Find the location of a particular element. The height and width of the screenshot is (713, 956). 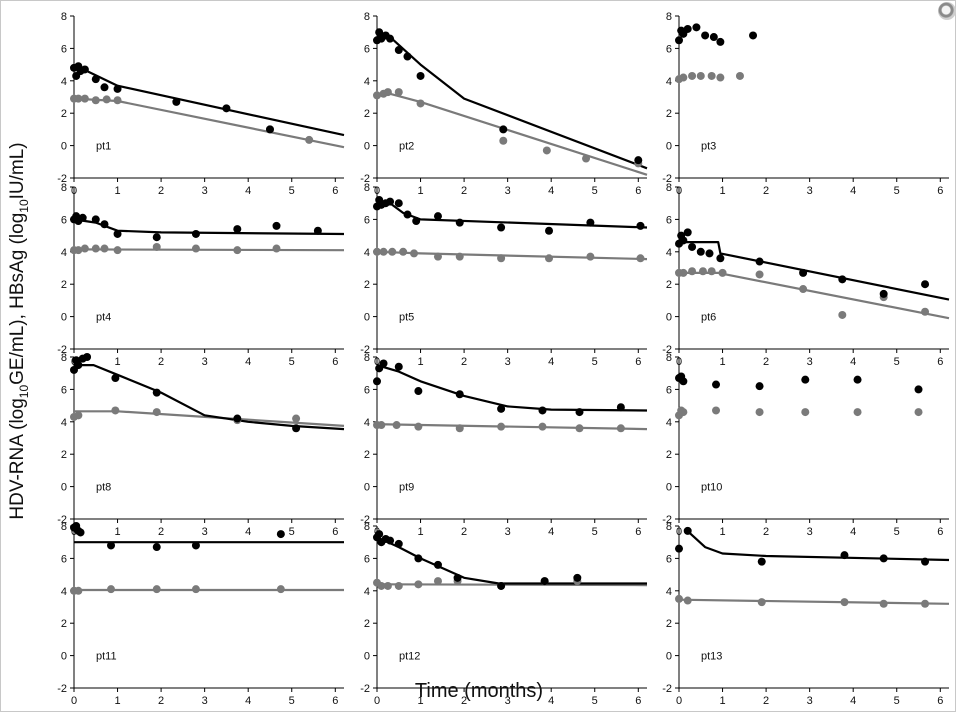

x-axis-label: Time (months) is located at coordinates (479, 691).